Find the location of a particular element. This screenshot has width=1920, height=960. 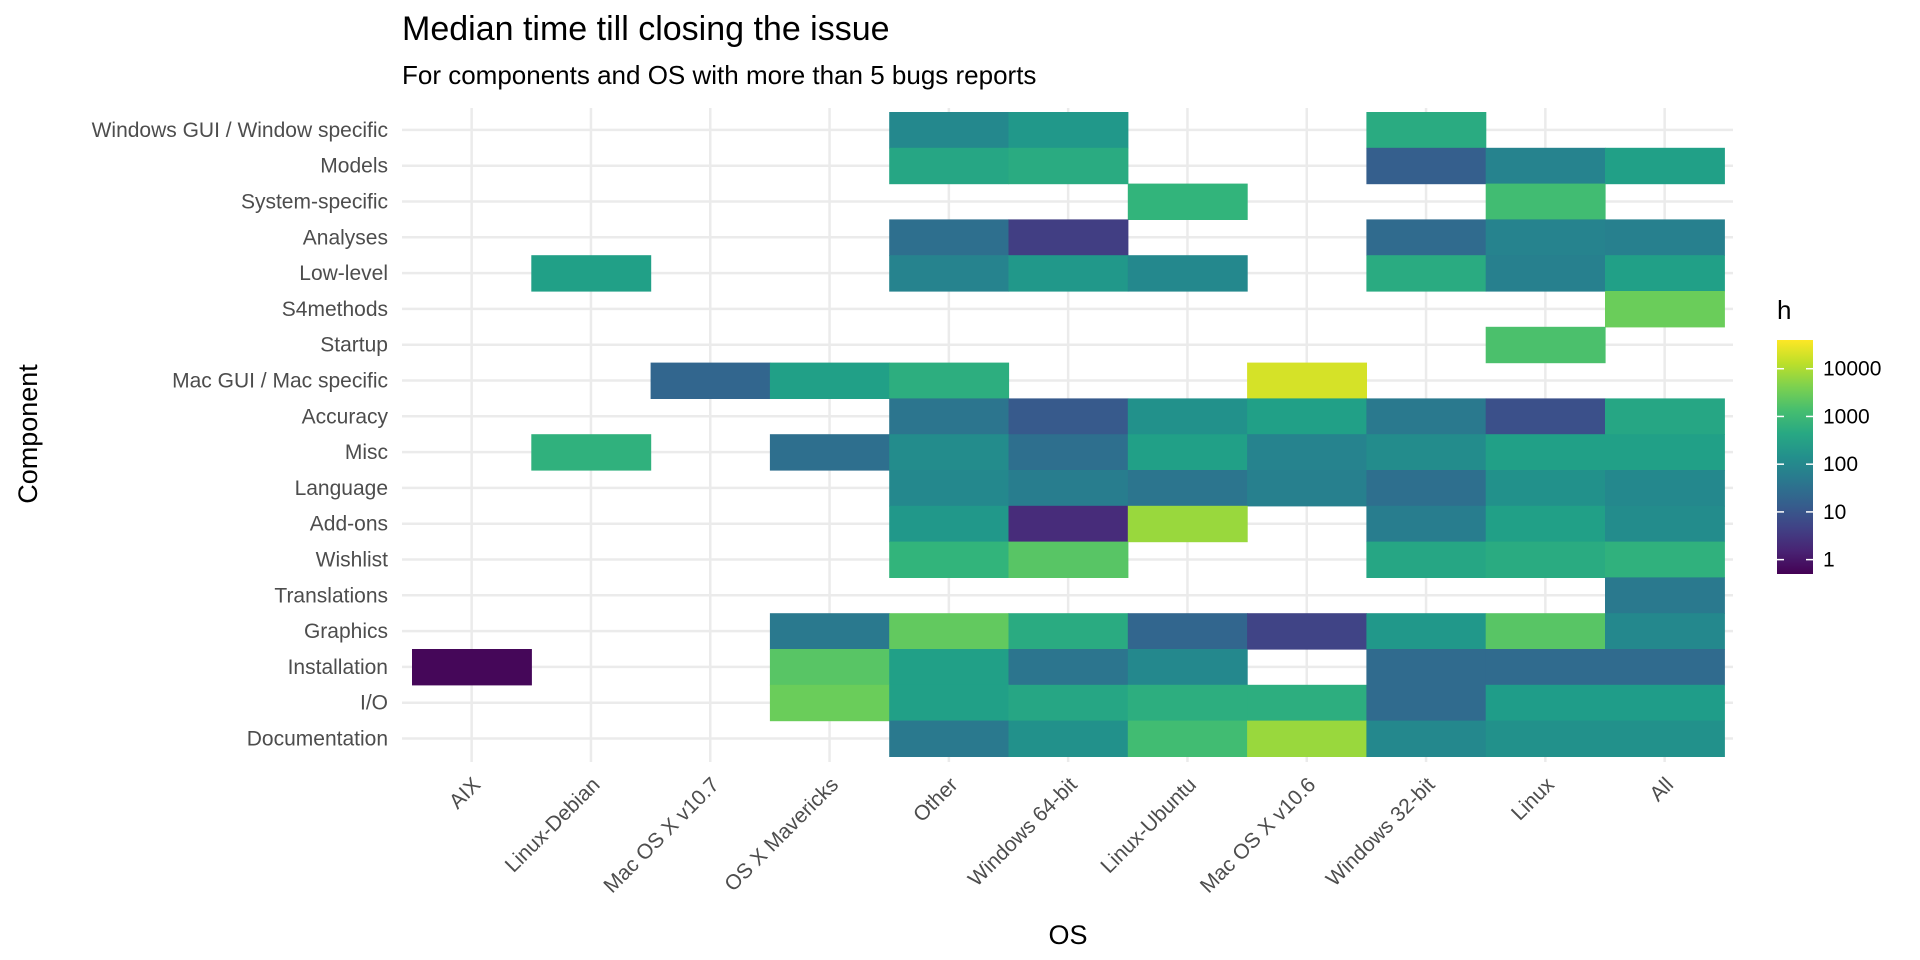

y-tick-label: Windows GUI / Window specific is located at coordinates (240, 130).